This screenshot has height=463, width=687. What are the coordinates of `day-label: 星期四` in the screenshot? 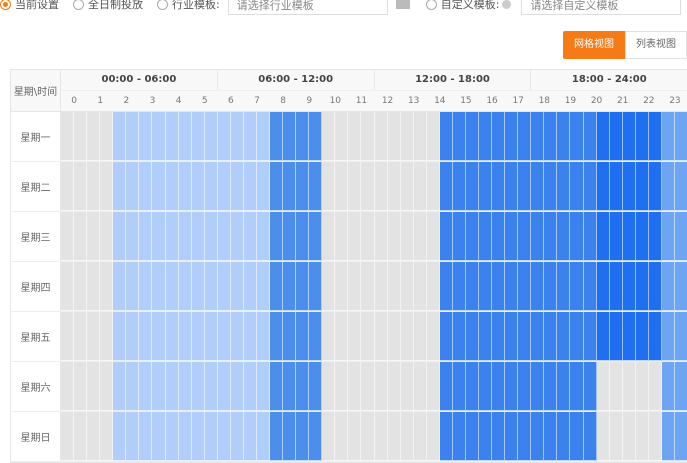 It's located at (36, 286).